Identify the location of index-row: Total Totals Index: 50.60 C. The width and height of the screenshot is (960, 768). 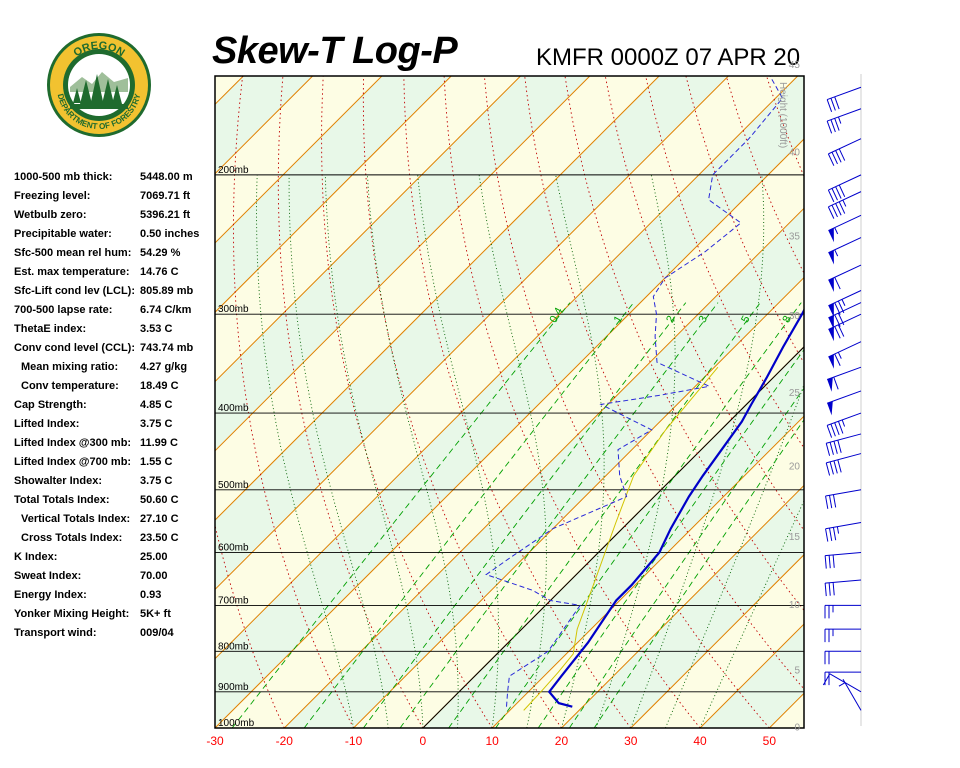
(114, 500).